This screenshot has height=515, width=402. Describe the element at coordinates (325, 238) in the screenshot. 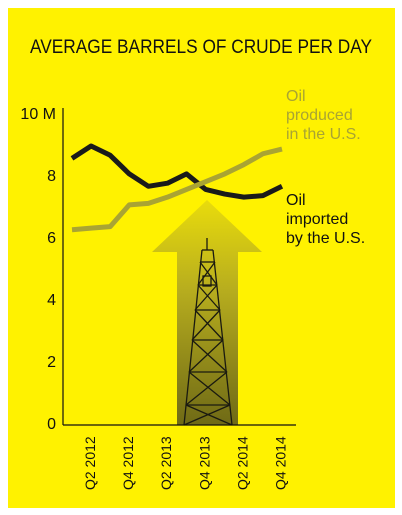

I see `annotation: by the U.S.` at that location.